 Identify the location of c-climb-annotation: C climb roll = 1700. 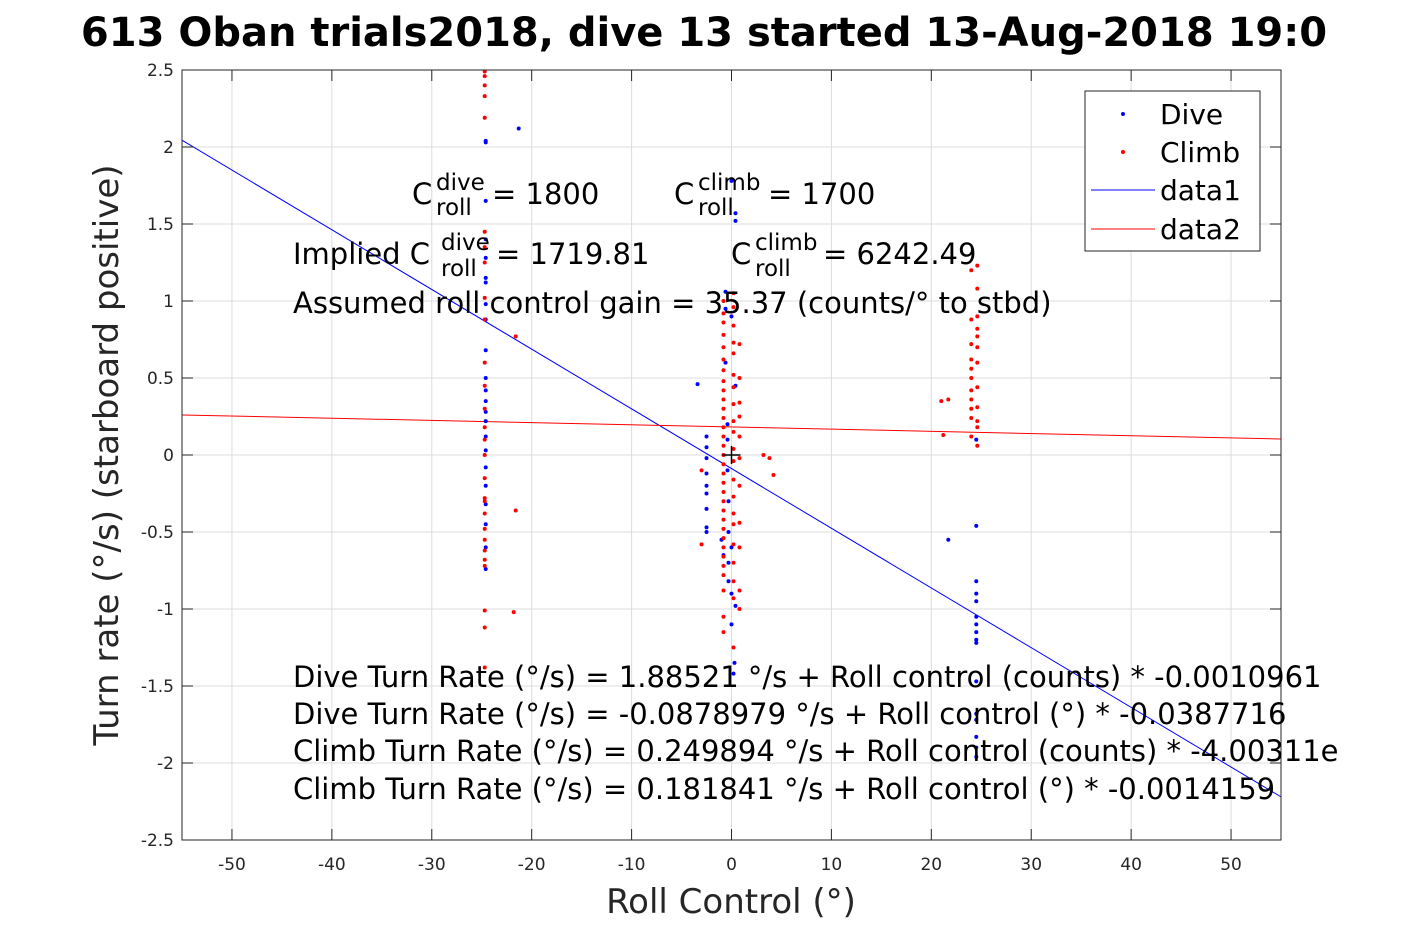
(774, 195).